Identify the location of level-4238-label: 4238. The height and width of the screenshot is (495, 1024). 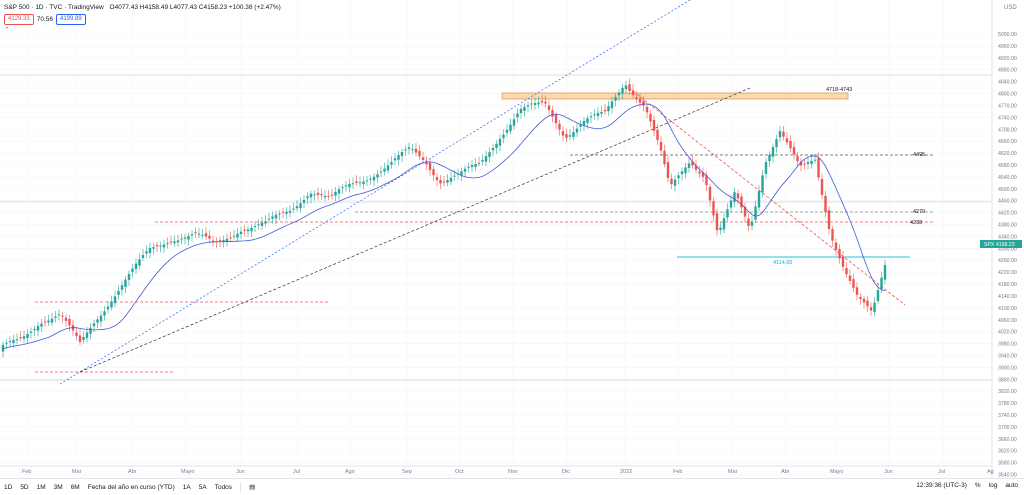
(916, 223).